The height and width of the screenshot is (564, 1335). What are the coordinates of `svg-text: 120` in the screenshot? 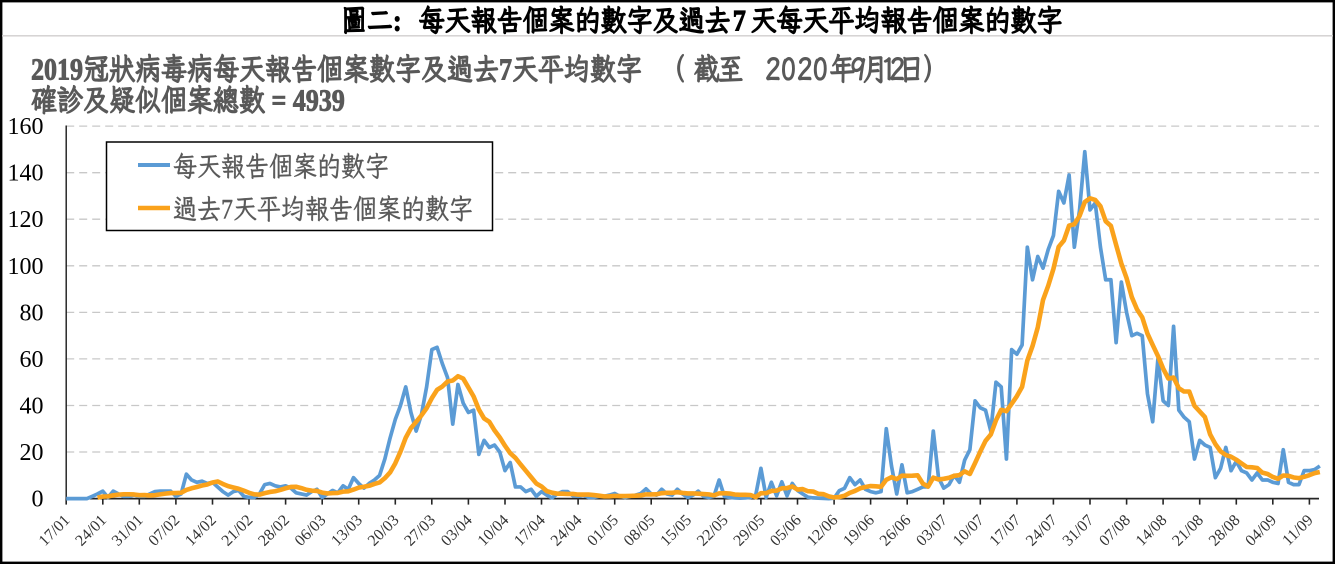 It's located at (26, 220).